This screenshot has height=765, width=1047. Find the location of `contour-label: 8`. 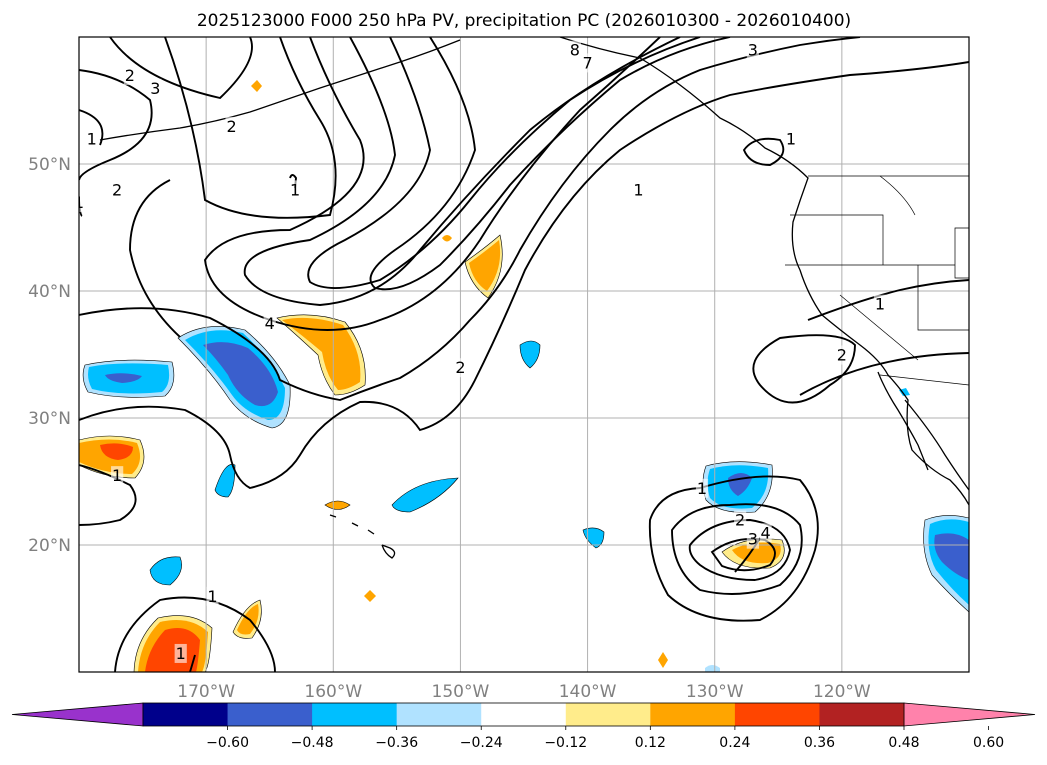

contour-label: 8 is located at coordinates (575, 50).